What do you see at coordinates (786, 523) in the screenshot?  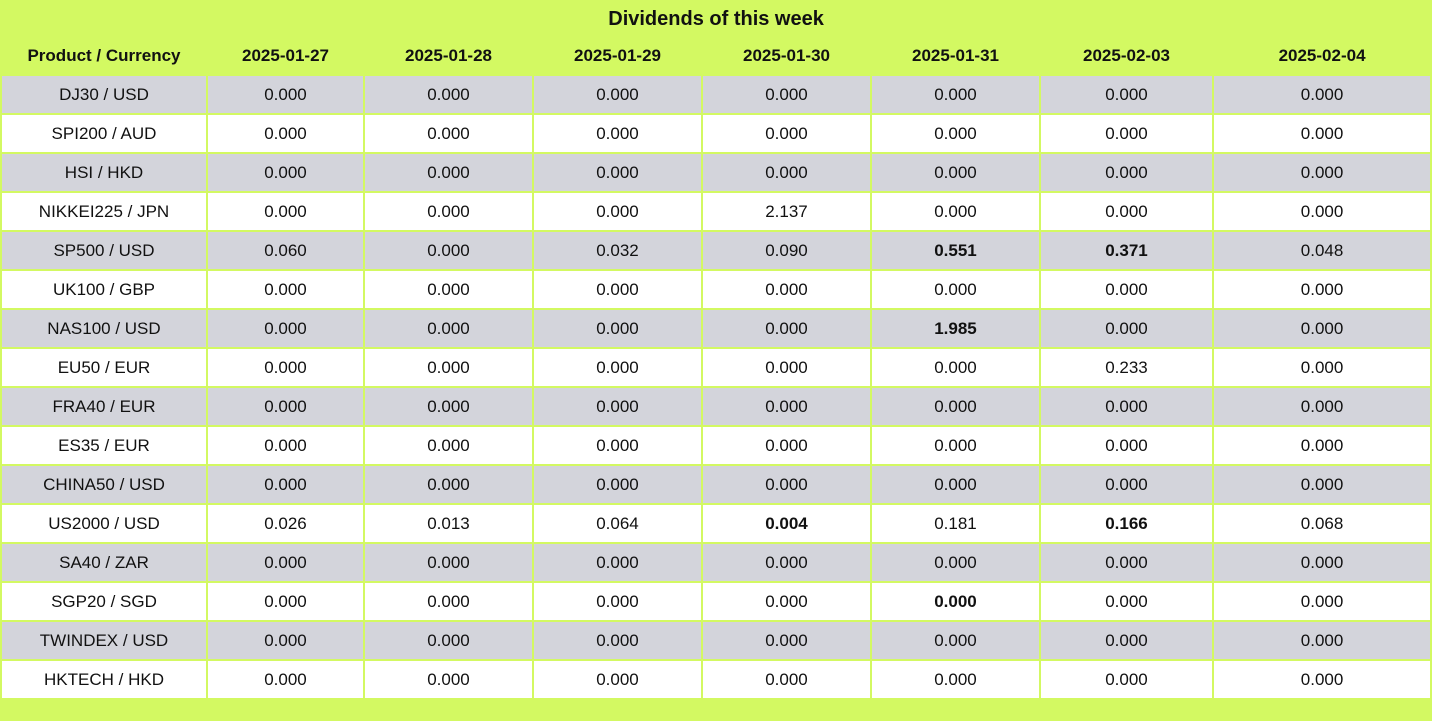 I see `value-cell: 0.004` at bounding box center [786, 523].